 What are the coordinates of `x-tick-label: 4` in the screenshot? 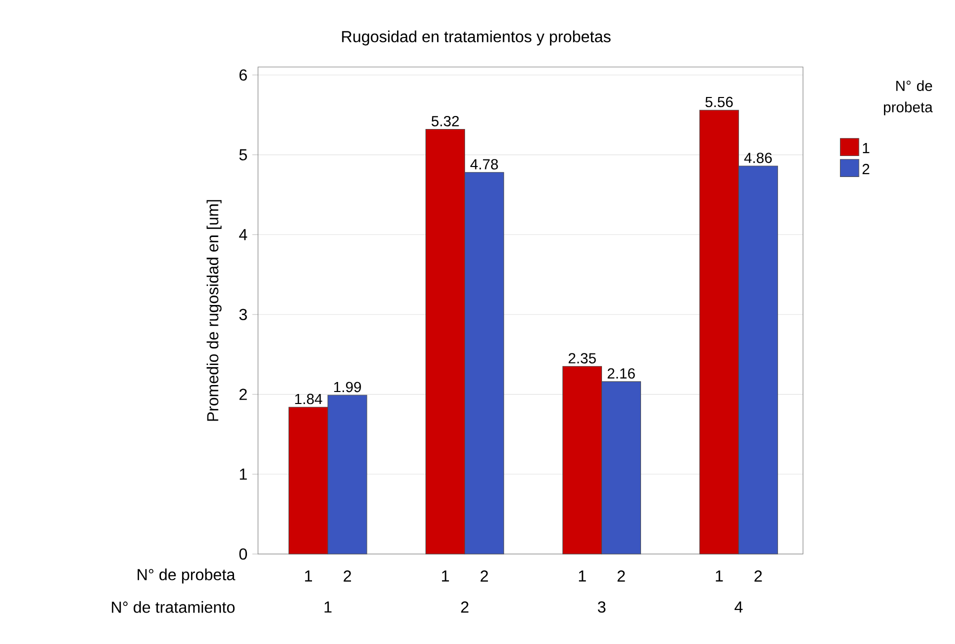 It's located at (738, 607).